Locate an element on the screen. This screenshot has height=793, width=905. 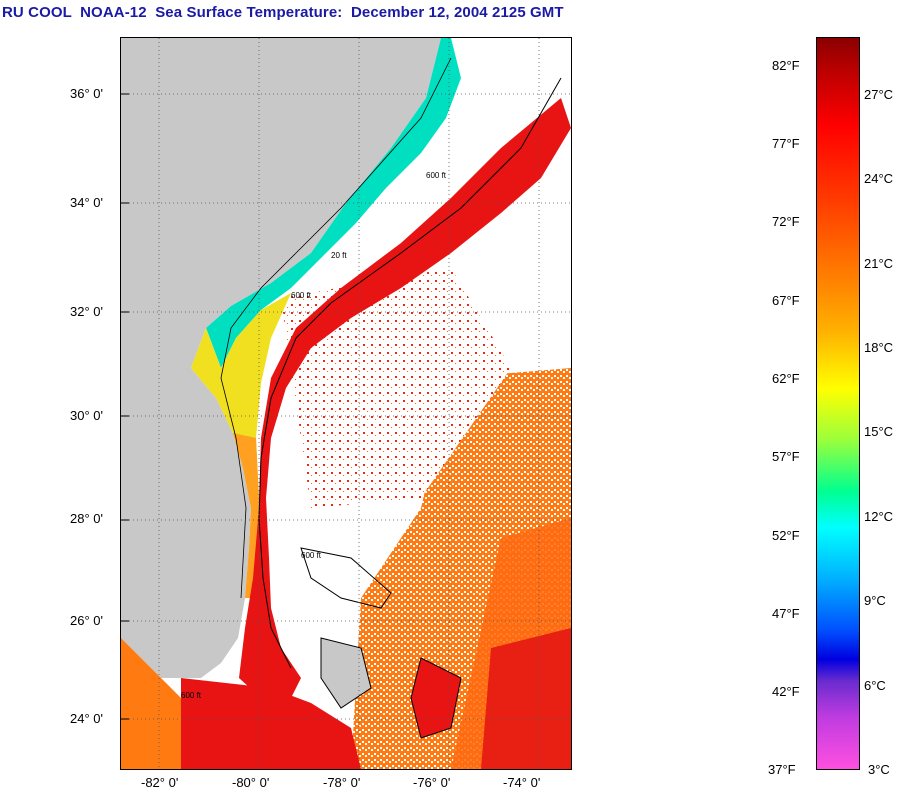
gulf-of-mexico-water is located at coordinates (151, 703).